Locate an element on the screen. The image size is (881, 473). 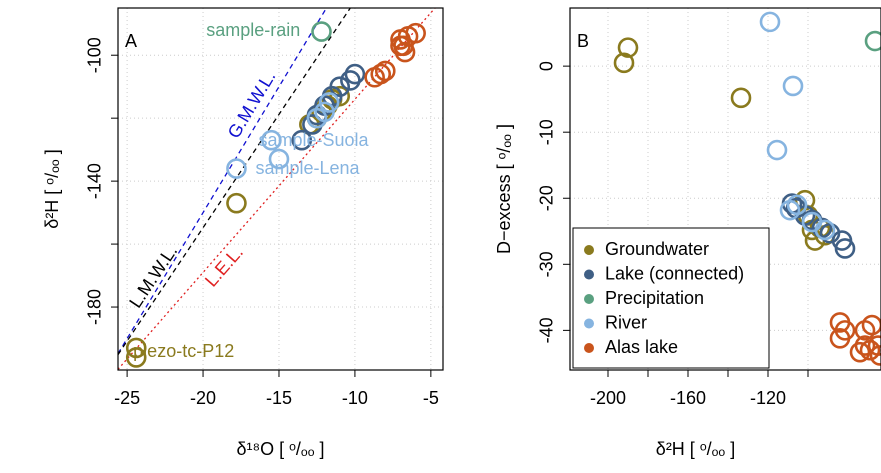
y-tick-label: 0 is located at coordinates (547, 66).